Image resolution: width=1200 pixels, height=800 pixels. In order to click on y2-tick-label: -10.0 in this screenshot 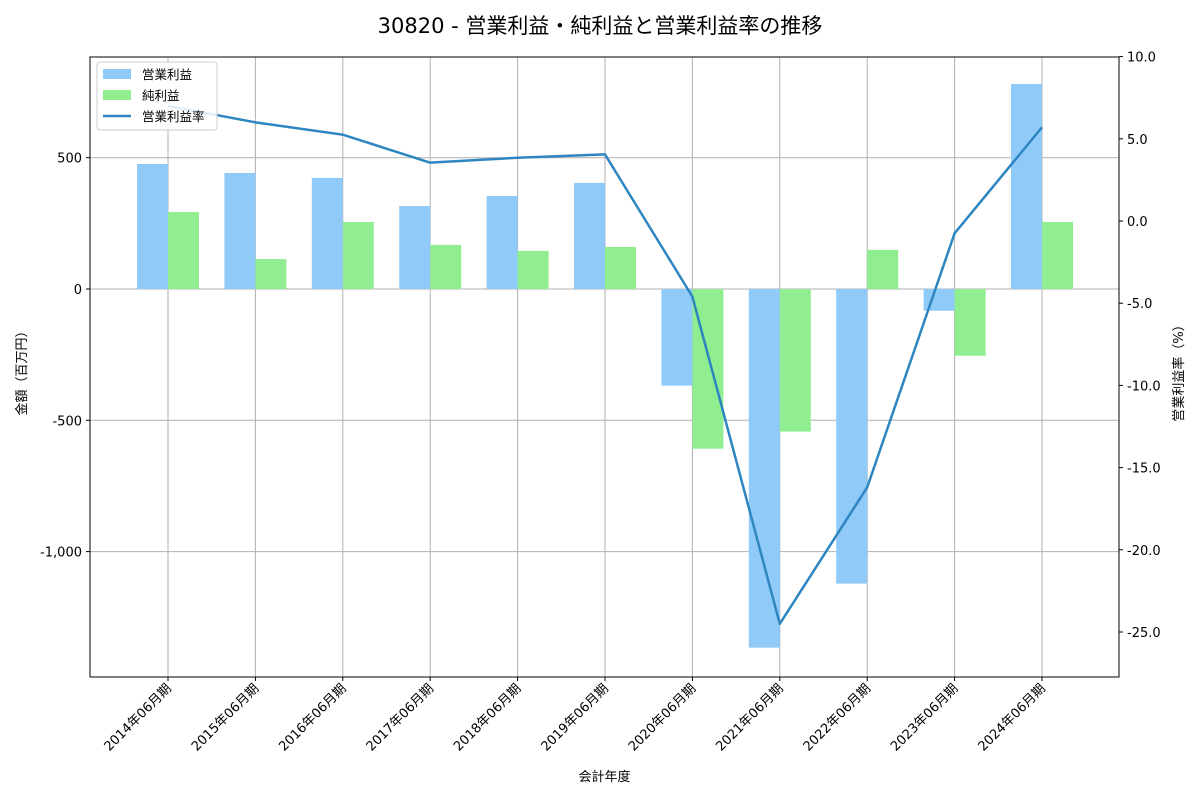, I will do `click(1144, 386)`.